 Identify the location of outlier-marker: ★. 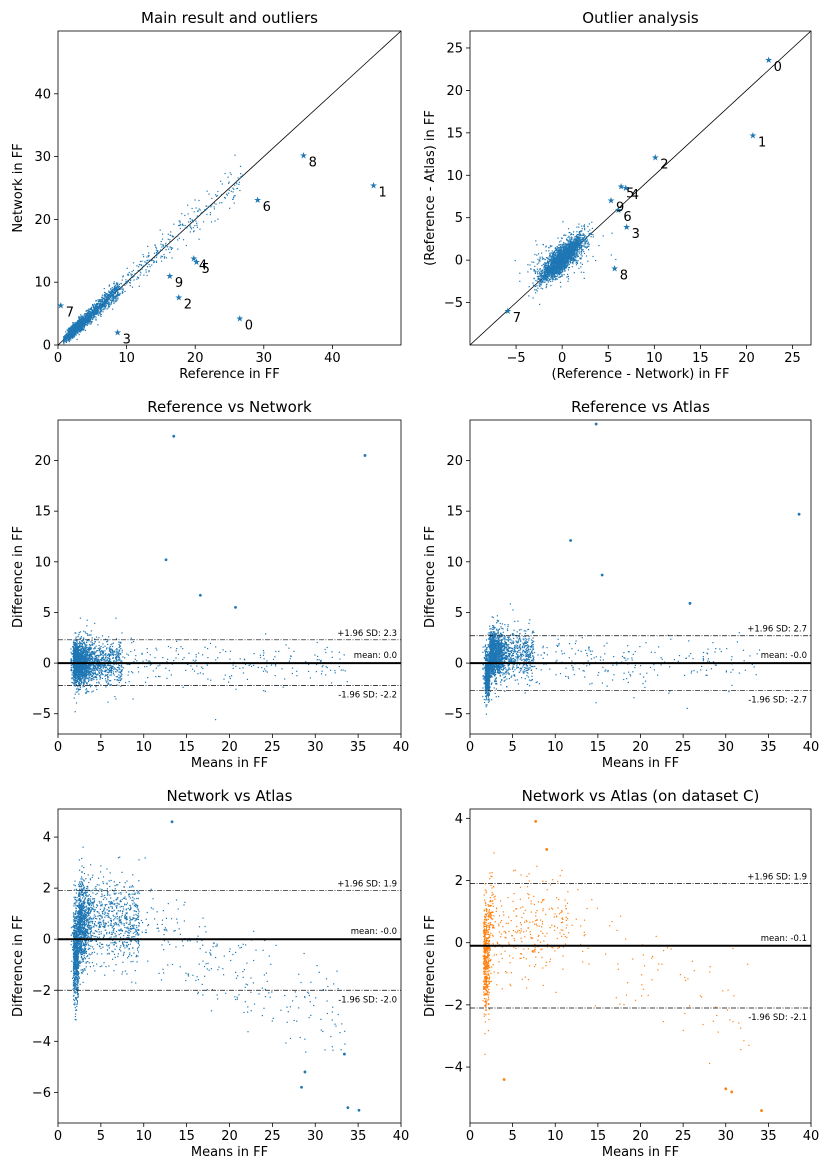
(258, 201).